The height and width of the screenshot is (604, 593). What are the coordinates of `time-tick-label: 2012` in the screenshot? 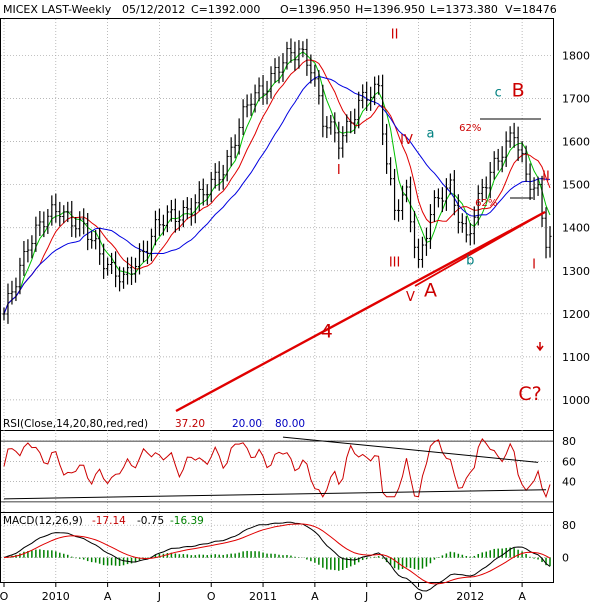 It's located at (470, 596).